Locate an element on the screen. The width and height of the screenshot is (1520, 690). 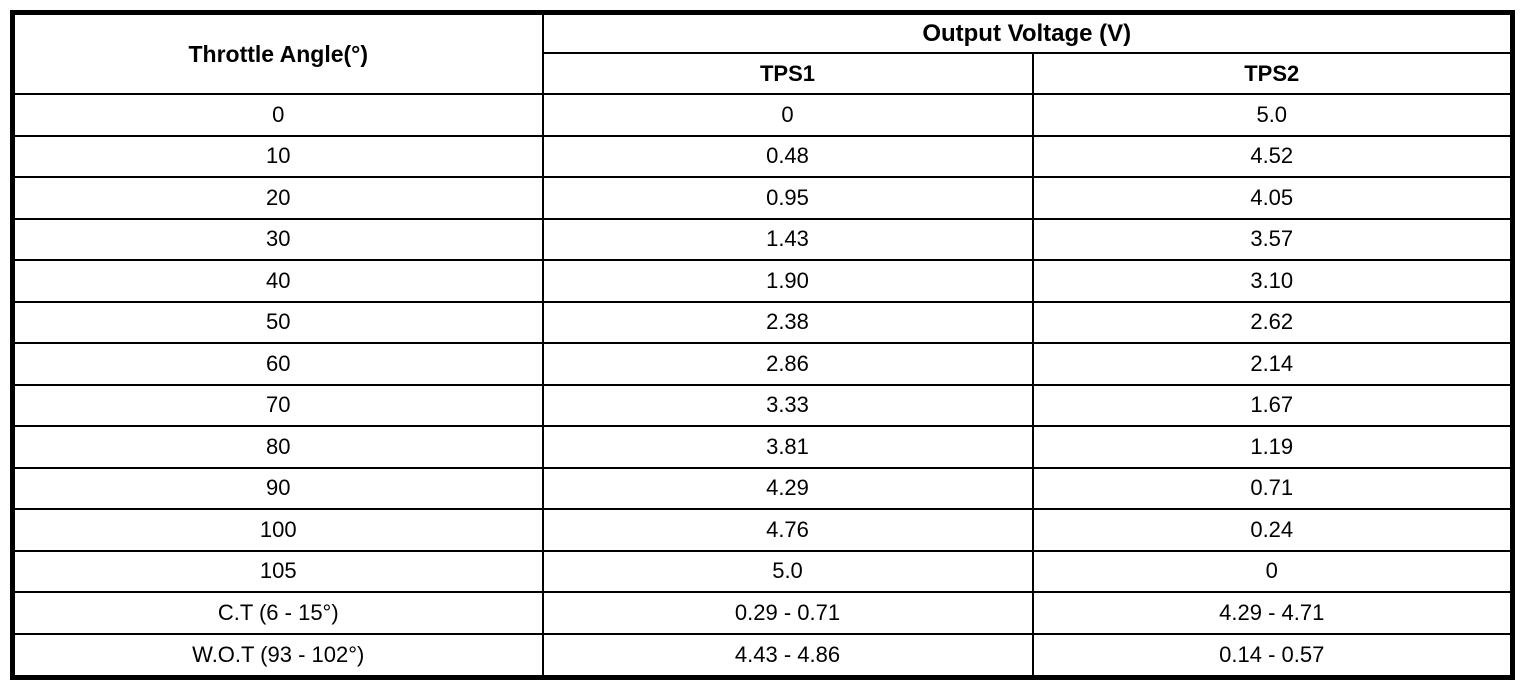
table-row: 50 2.38 2.62 is located at coordinates (762, 322).